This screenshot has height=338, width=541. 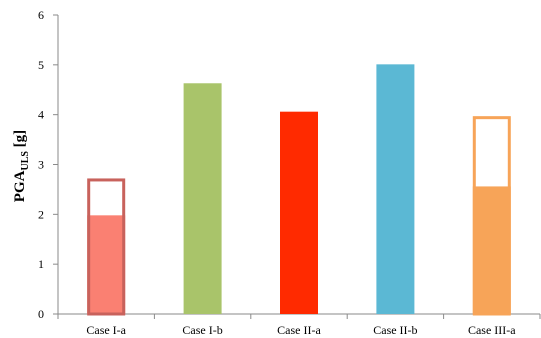 What do you see at coordinates (41, 314) in the screenshot?
I see `y-tick-label: 0` at bounding box center [41, 314].